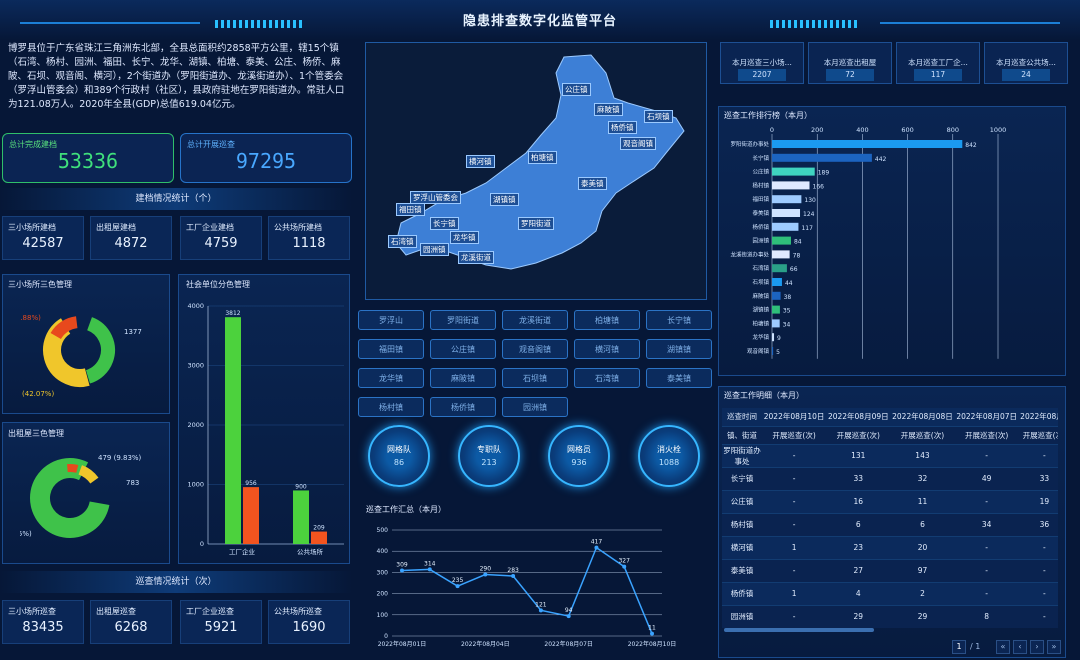 The height and width of the screenshot is (660, 1080). I want to click on table-cell: 1, so click(794, 594).